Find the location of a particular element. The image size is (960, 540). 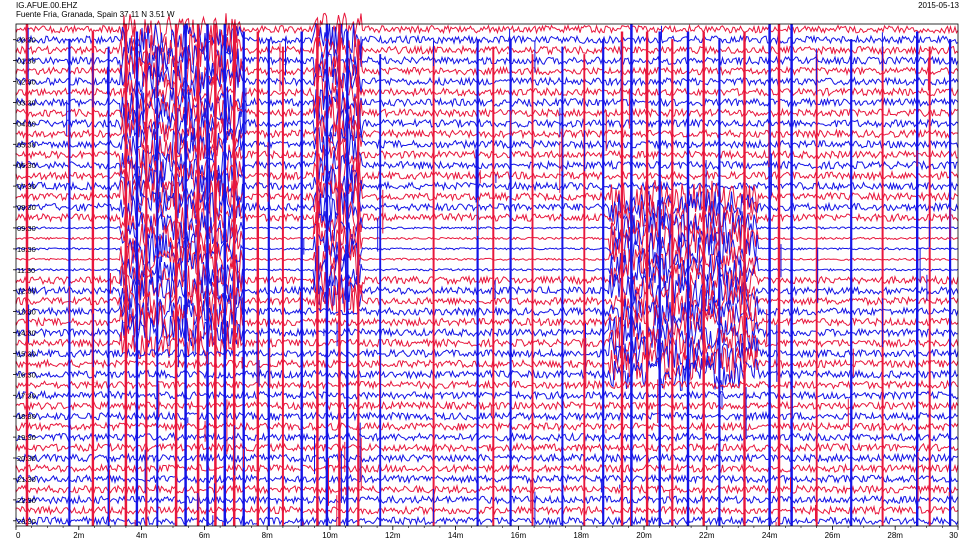

row-label-7: 07:30 is located at coordinates (26, 186).